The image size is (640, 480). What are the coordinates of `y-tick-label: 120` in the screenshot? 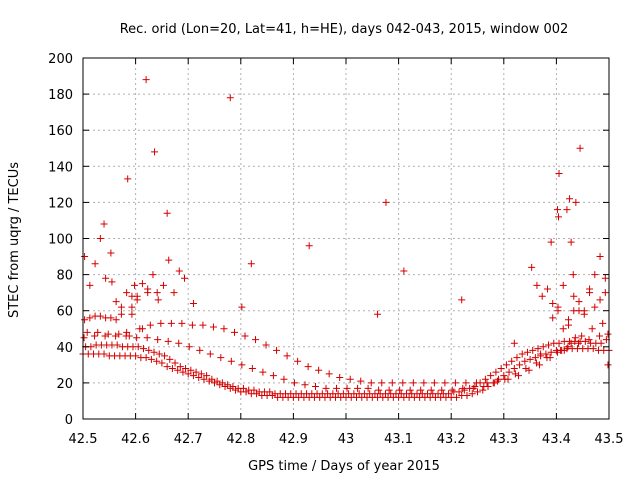 It's located at (60, 203).